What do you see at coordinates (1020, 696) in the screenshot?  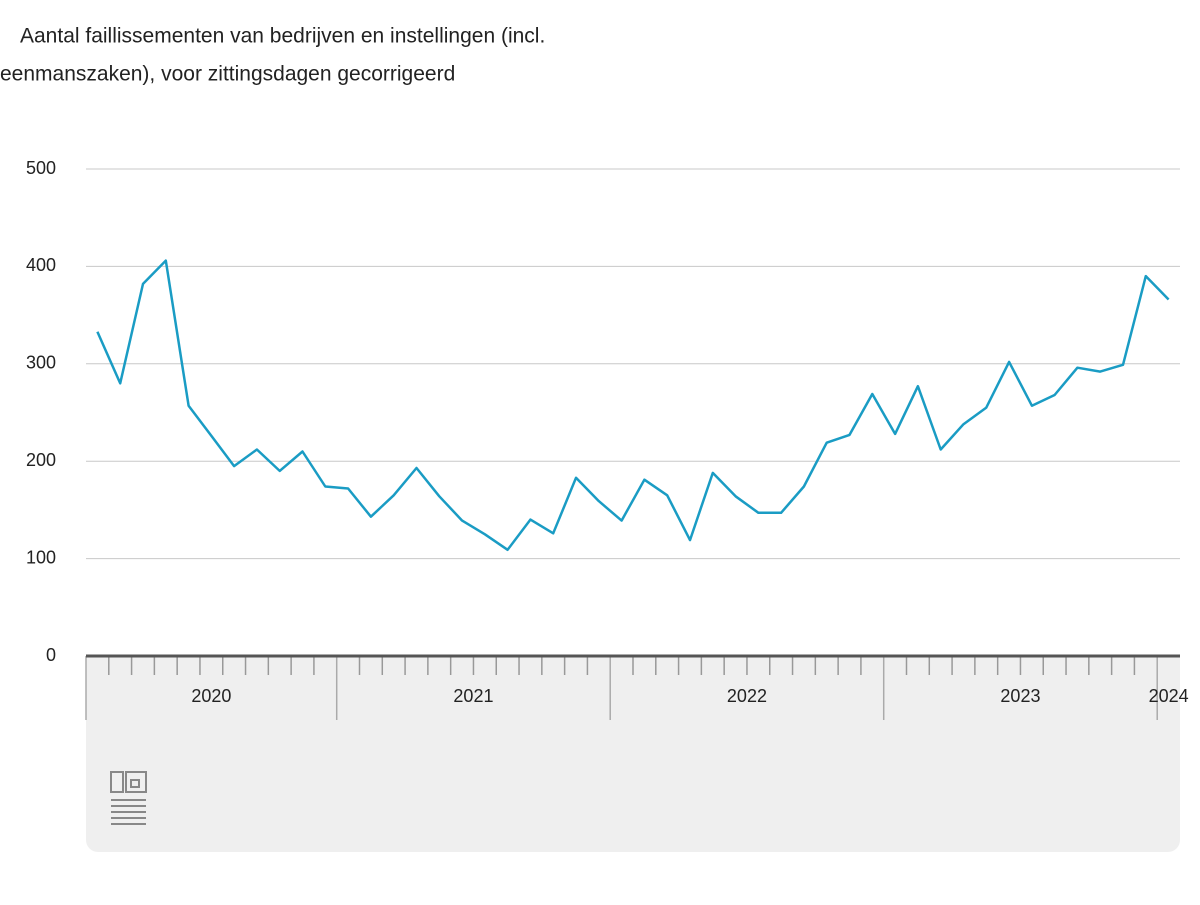 I see `x-tick-label: 2023` at bounding box center [1020, 696].